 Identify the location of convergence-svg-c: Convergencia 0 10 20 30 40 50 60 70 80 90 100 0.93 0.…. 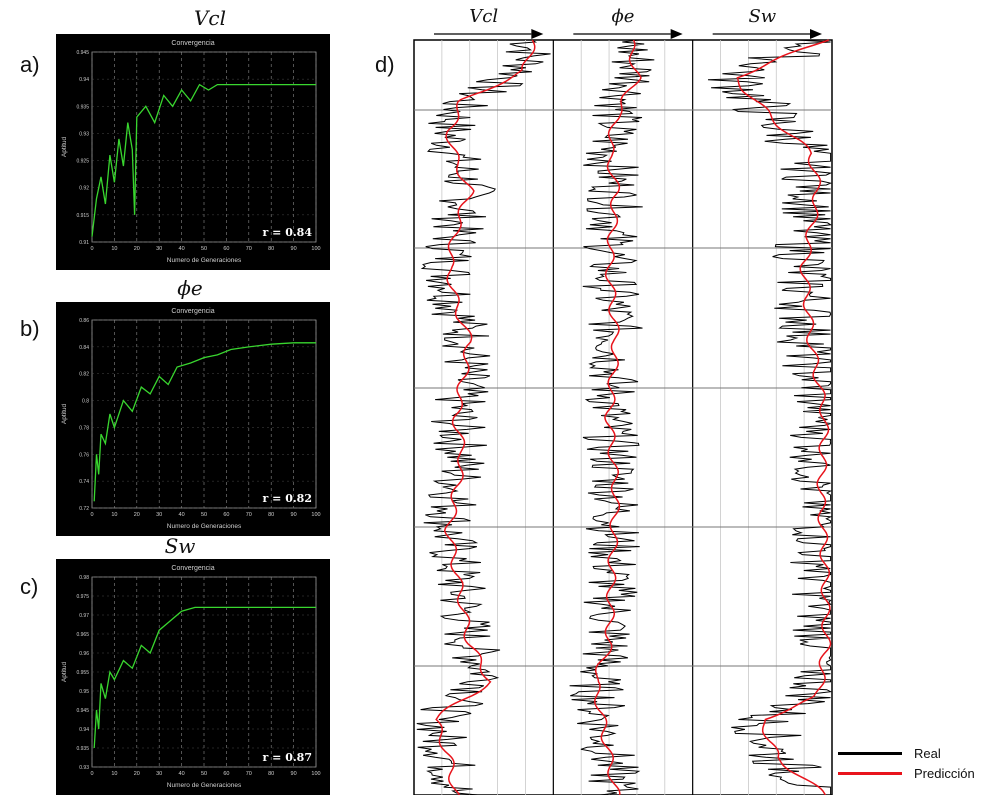
(191, 677).